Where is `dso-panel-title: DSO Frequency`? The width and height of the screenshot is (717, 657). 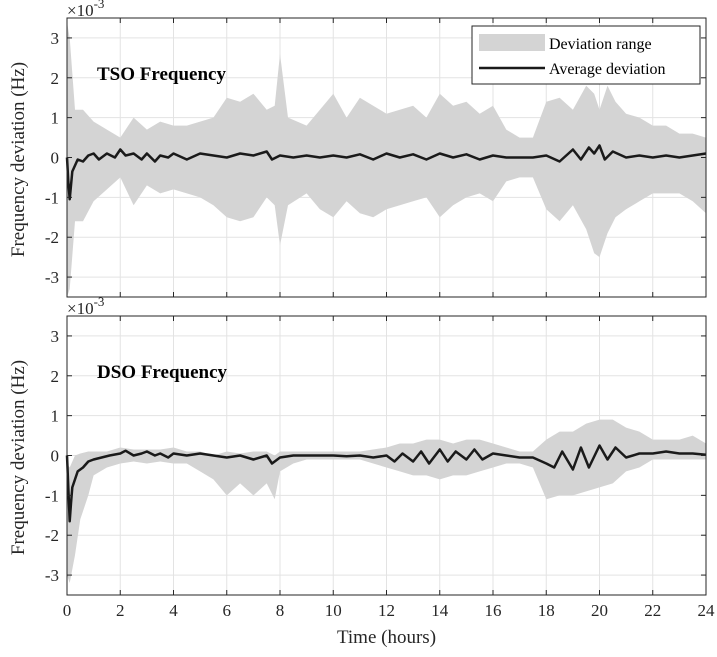
dso-panel-title: DSO Frequency is located at coordinates (162, 372).